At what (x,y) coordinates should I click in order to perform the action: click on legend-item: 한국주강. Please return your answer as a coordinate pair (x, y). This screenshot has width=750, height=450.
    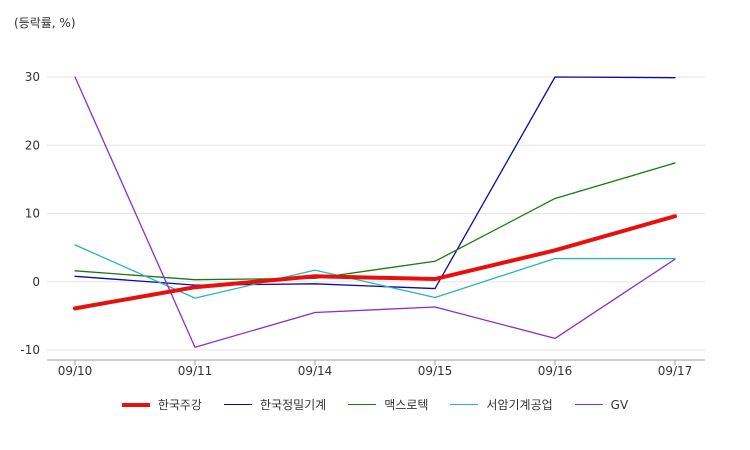
    Looking at the image, I should click on (161, 404).